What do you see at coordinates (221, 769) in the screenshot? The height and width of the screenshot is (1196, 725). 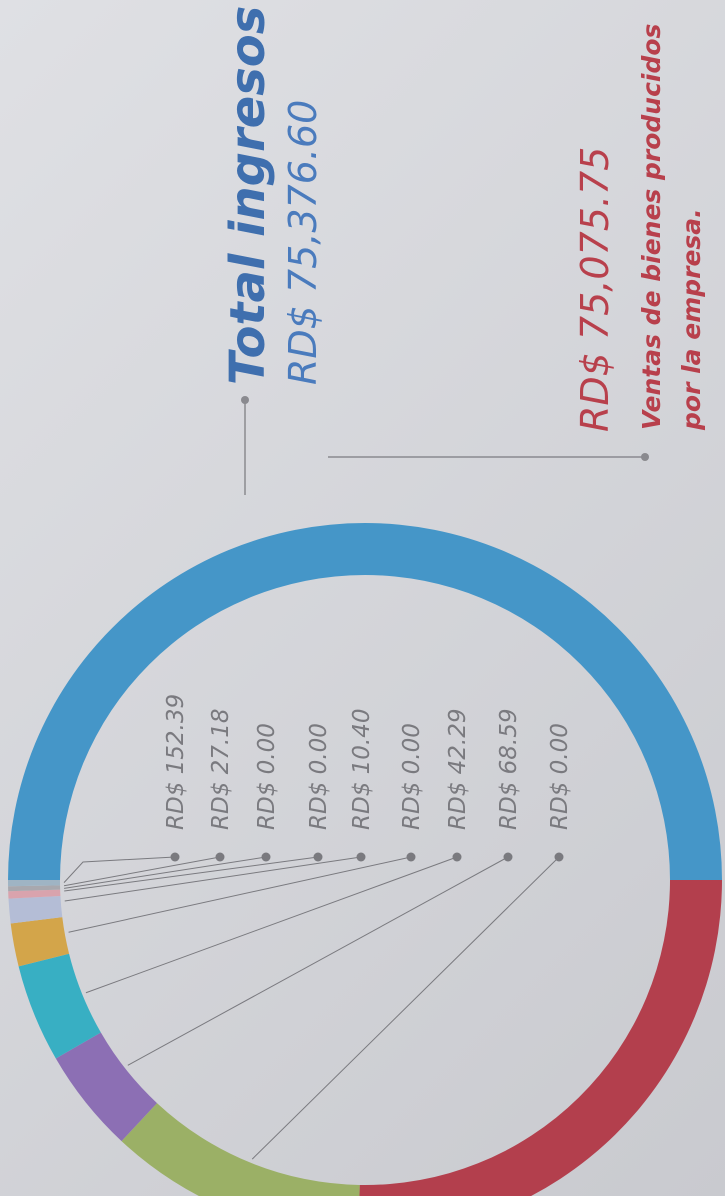 I see `item-label: RD$ 27.18` at bounding box center [221, 769].